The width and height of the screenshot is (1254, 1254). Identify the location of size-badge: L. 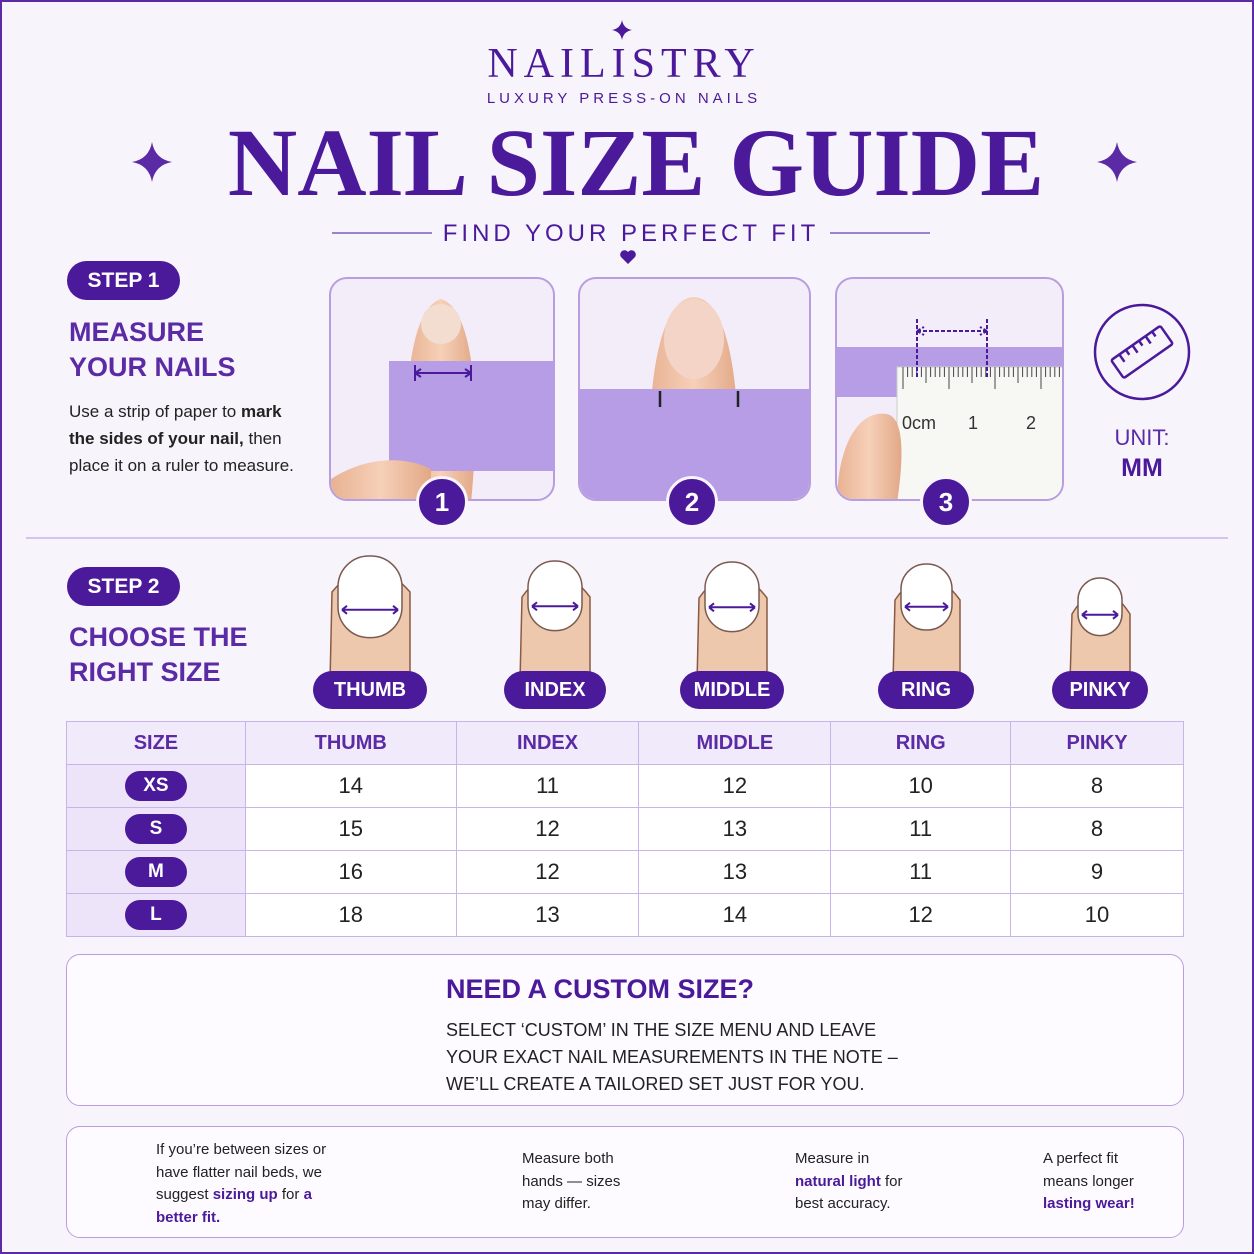
(155, 915).